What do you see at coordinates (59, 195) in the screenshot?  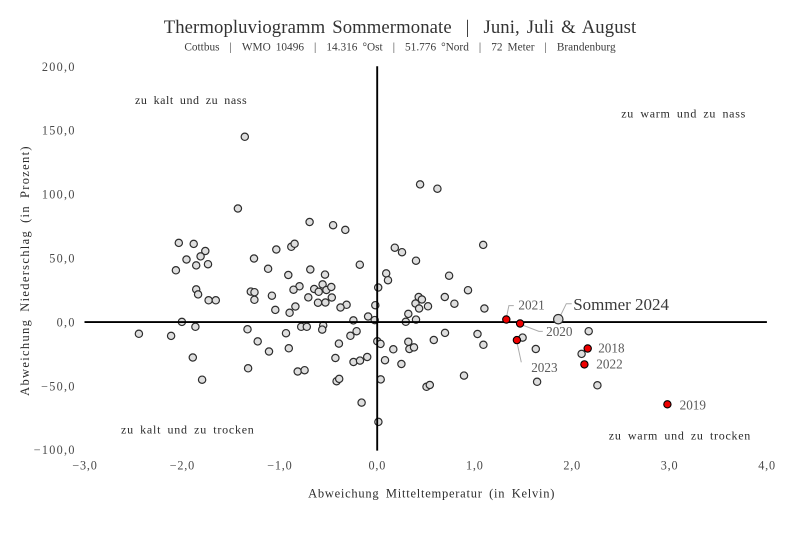 I see `svg-text: 100,0` at bounding box center [59, 195].